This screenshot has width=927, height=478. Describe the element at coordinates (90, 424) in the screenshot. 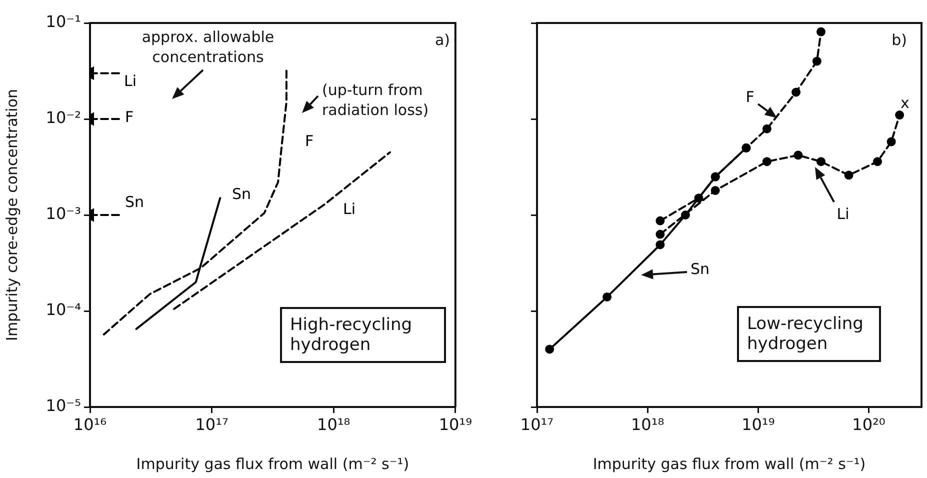

I see `x-tick-label: 10¹⁶` at that location.